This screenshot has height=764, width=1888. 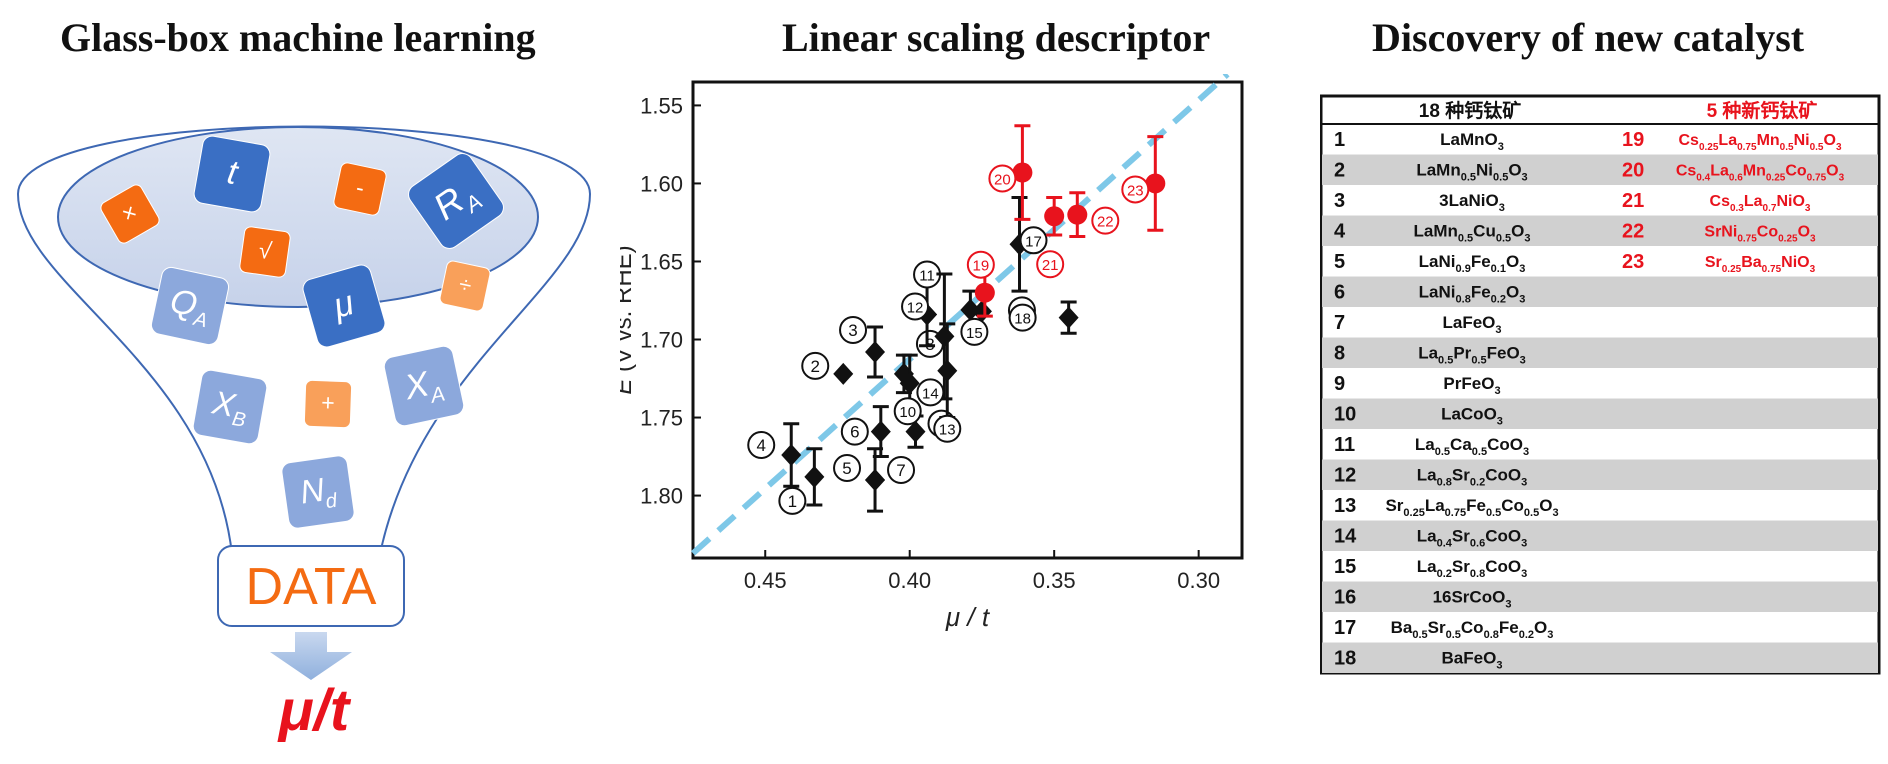 I want to click on point-label-13: 13, so click(x=947, y=428).